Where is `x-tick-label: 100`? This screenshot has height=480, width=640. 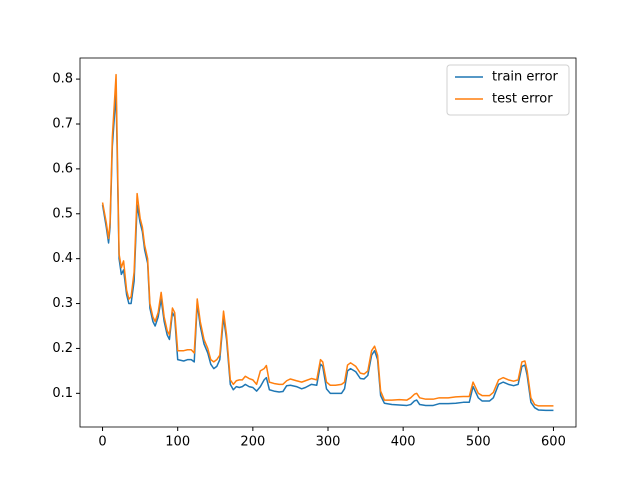 x-tick-label: 100 is located at coordinates (177, 442).